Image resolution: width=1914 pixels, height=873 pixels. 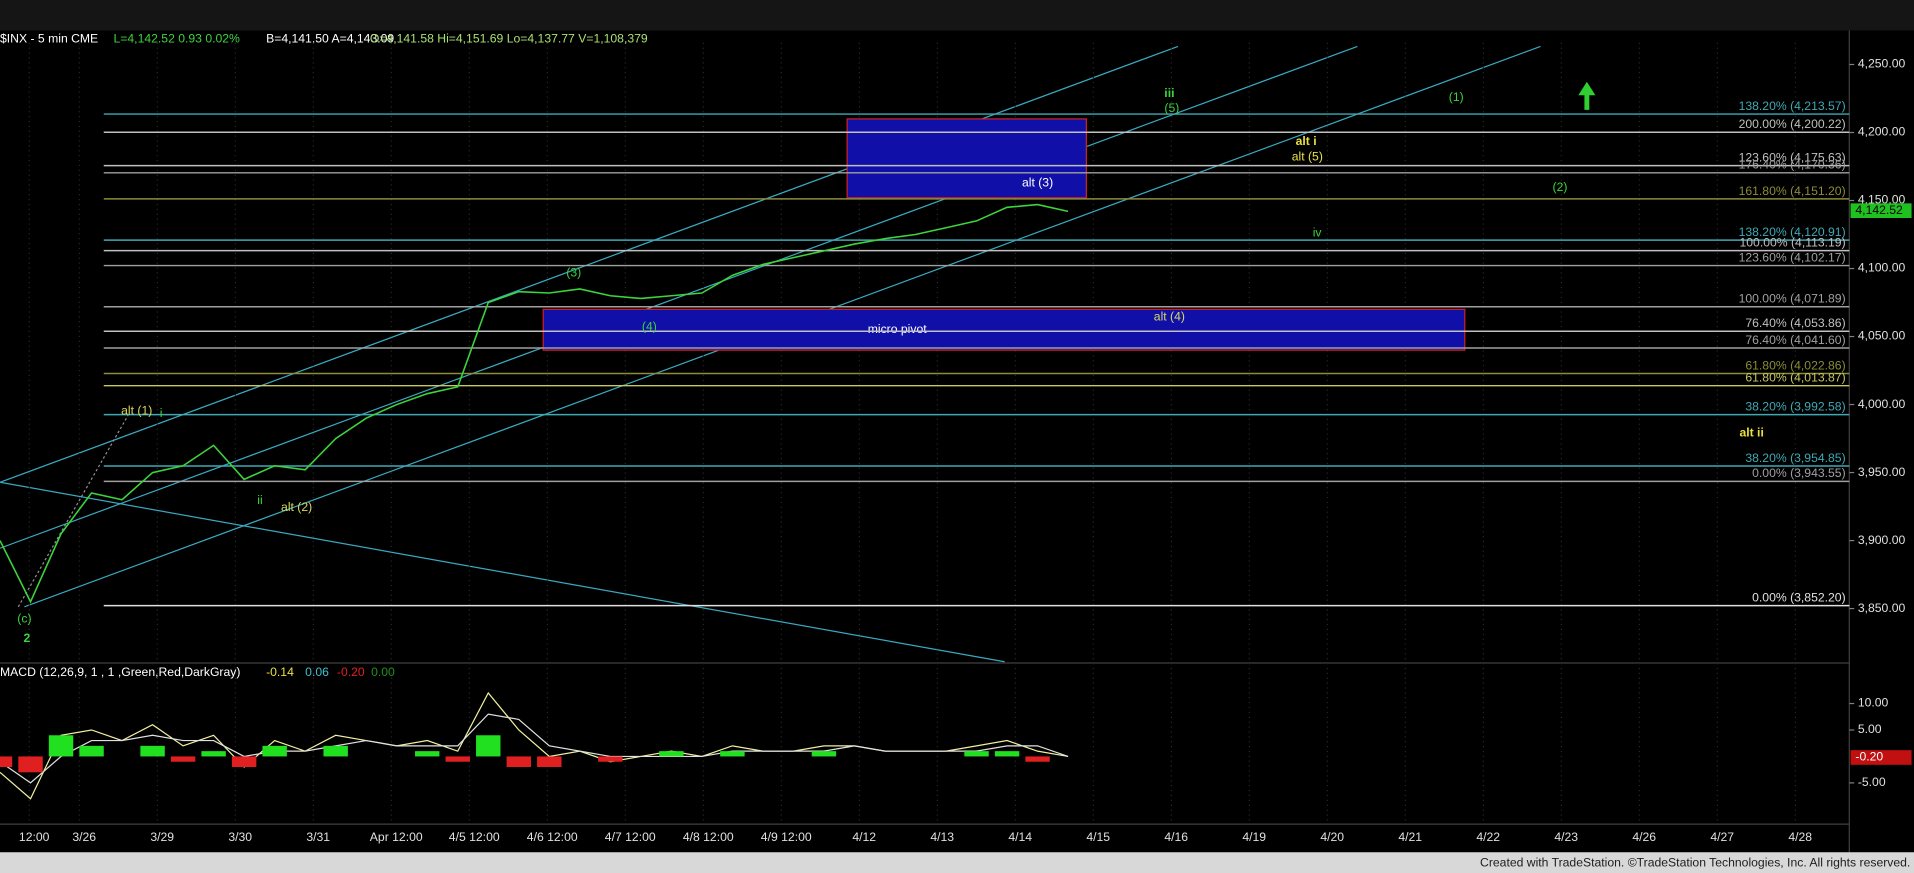 What do you see at coordinates (786, 837) in the screenshot?
I see `x-tick-label: 4/9 12:00` at bounding box center [786, 837].